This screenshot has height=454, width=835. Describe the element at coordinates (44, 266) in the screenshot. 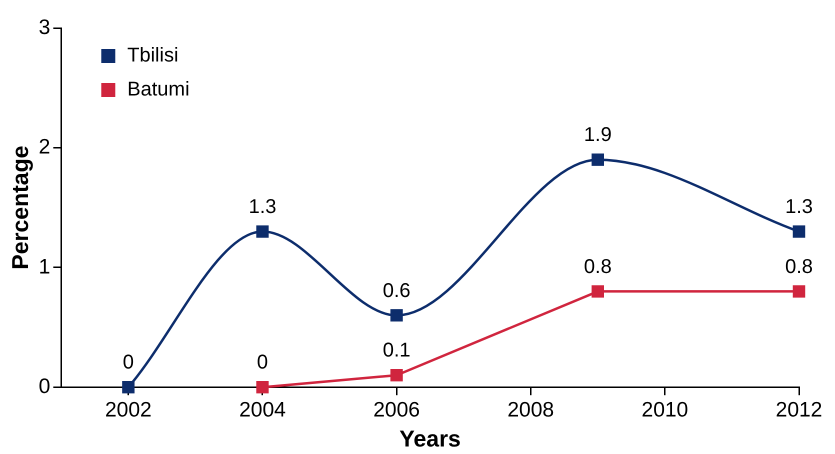

I see `y-tick-label: 1` at that location.